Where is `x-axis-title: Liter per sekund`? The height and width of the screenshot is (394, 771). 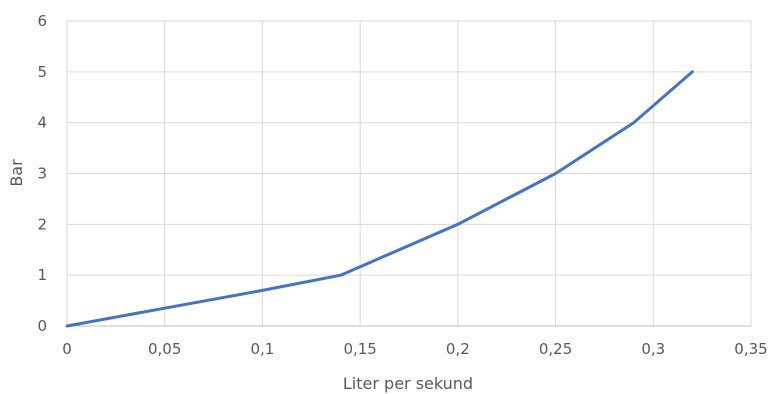 x-axis-title: Liter per sekund is located at coordinates (408, 383).